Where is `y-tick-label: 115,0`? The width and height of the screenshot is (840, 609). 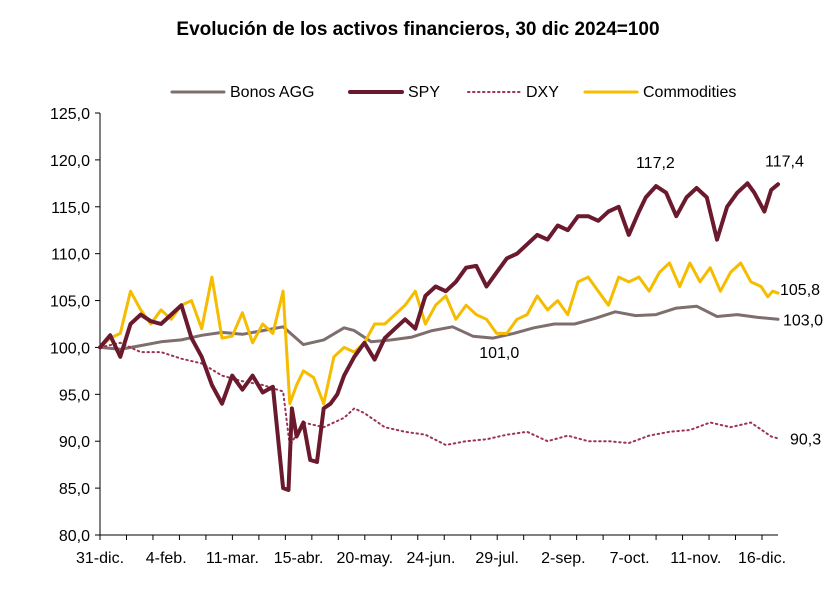 y-tick-label: 115,0 is located at coordinates (70, 208).